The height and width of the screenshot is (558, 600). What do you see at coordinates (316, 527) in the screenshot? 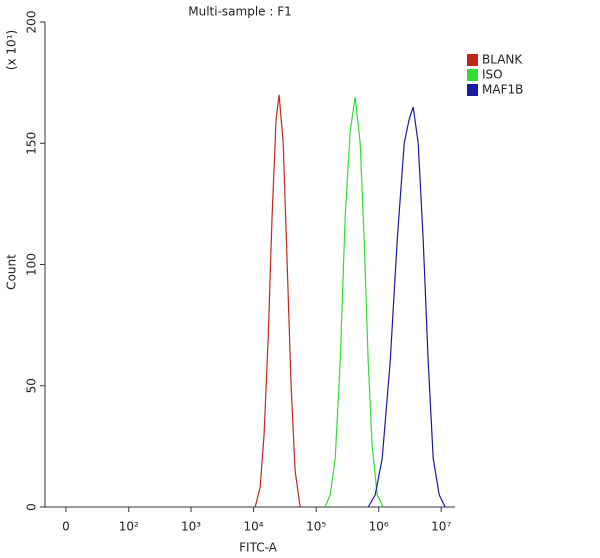
I see `x-tick-label: 10⁵` at bounding box center [316, 527].